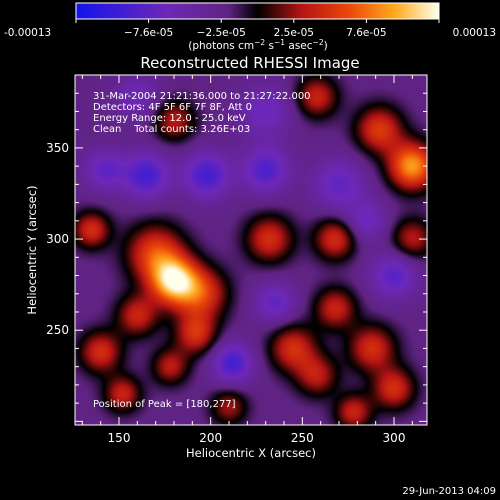 The height and width of the screenshot is (500, 500). What do you see at coordinates (366, 33) in the screenshot?
I see `colorbar-tick-label: 7.6e-05` at bounding box center [366, 33].